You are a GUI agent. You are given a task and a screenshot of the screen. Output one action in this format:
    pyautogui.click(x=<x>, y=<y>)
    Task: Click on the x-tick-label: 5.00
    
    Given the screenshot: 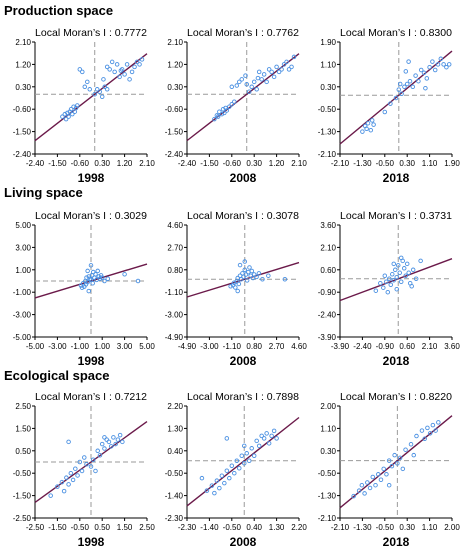 What is the action you would take?
    pyautogui.click(x=147, y=346)
    